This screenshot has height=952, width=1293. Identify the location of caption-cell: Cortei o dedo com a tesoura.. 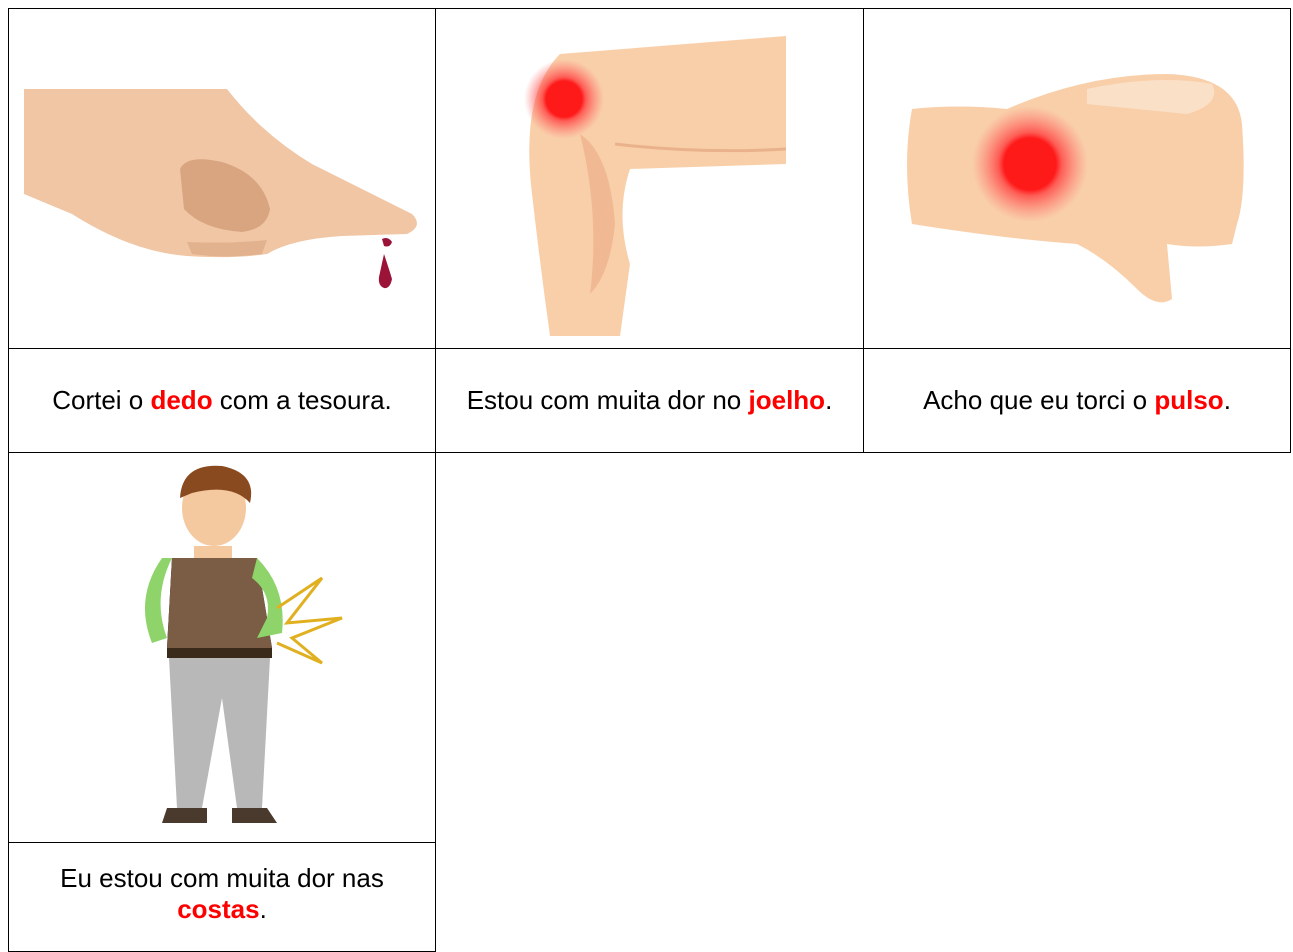
(222, 400).